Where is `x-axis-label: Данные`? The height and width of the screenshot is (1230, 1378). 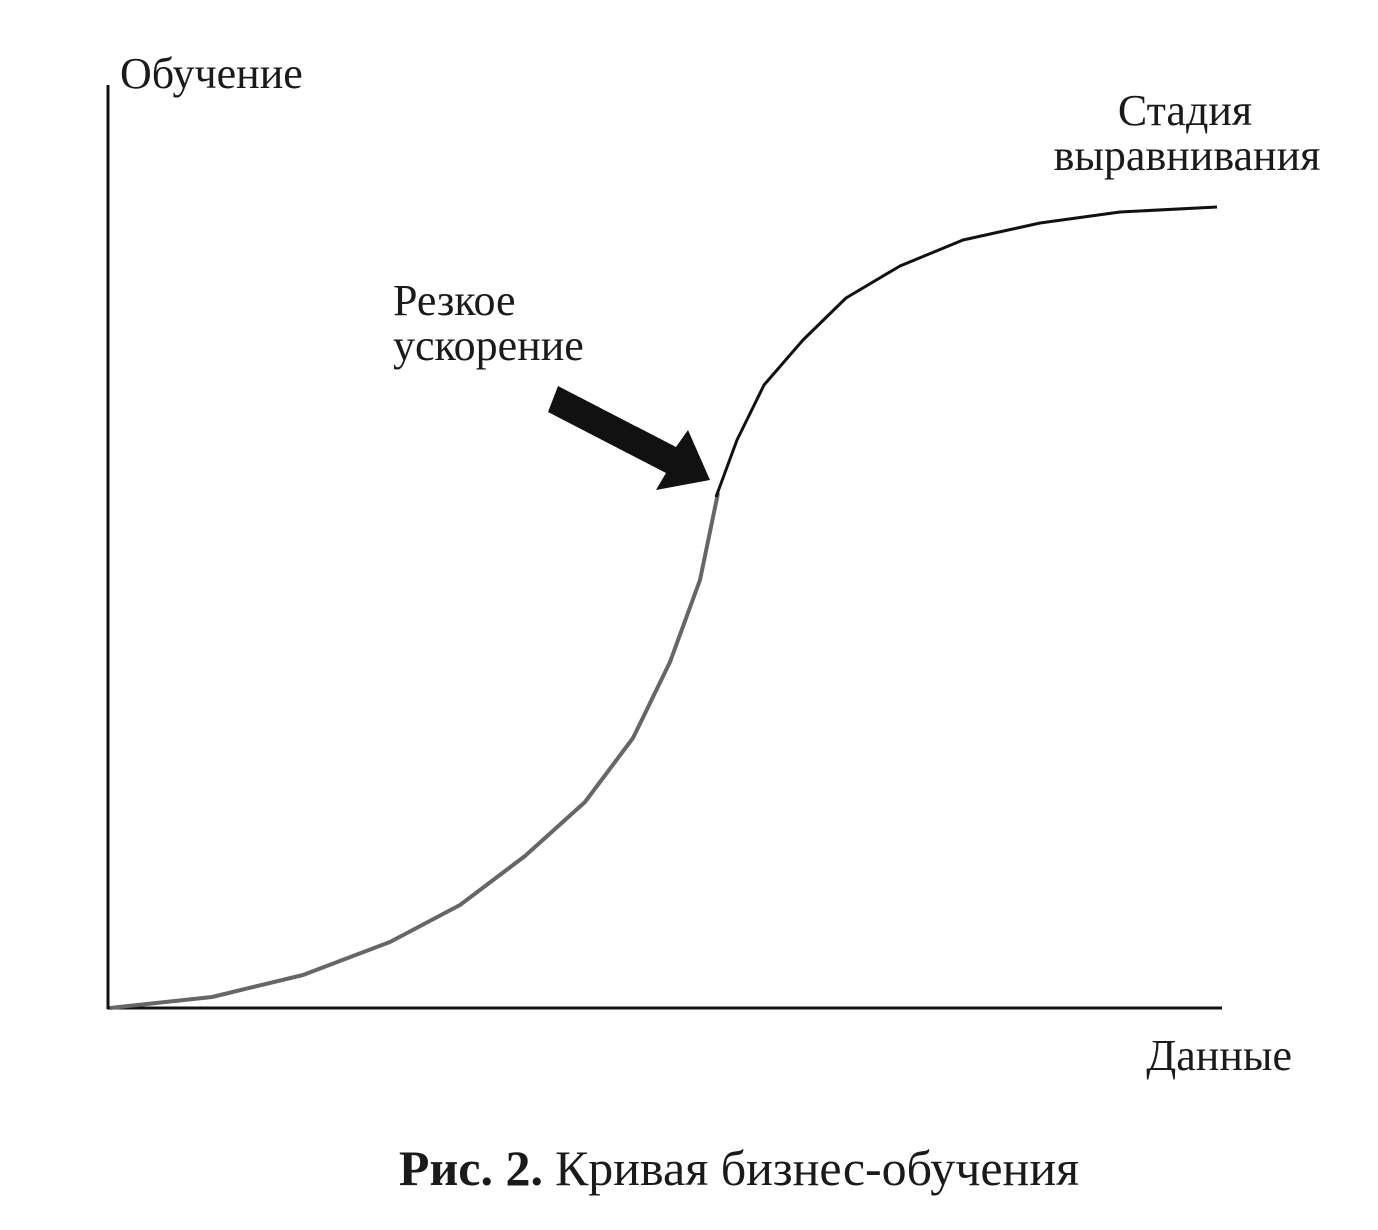 x-axis-label: Данные is located at coordinates (1219, 1055).